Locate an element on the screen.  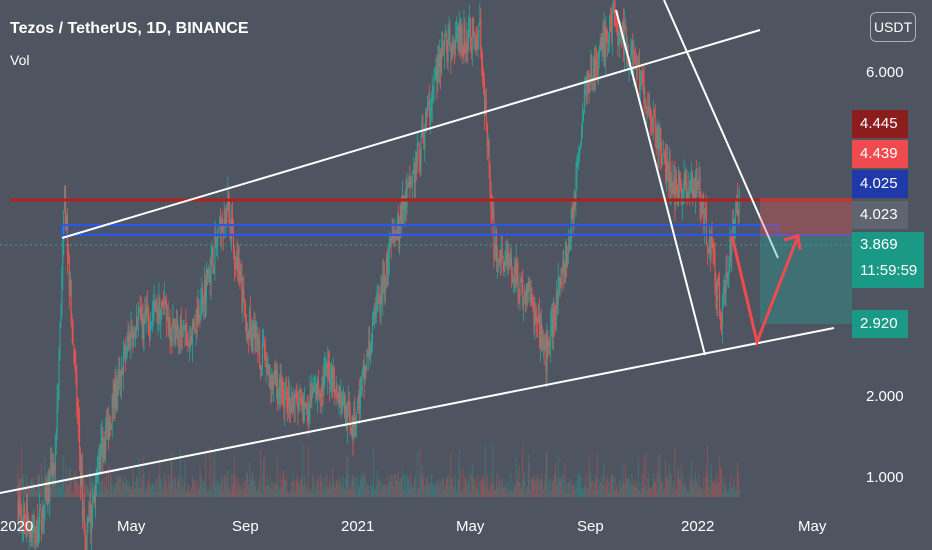
projection-arrow is located at coordinates (765, 291).